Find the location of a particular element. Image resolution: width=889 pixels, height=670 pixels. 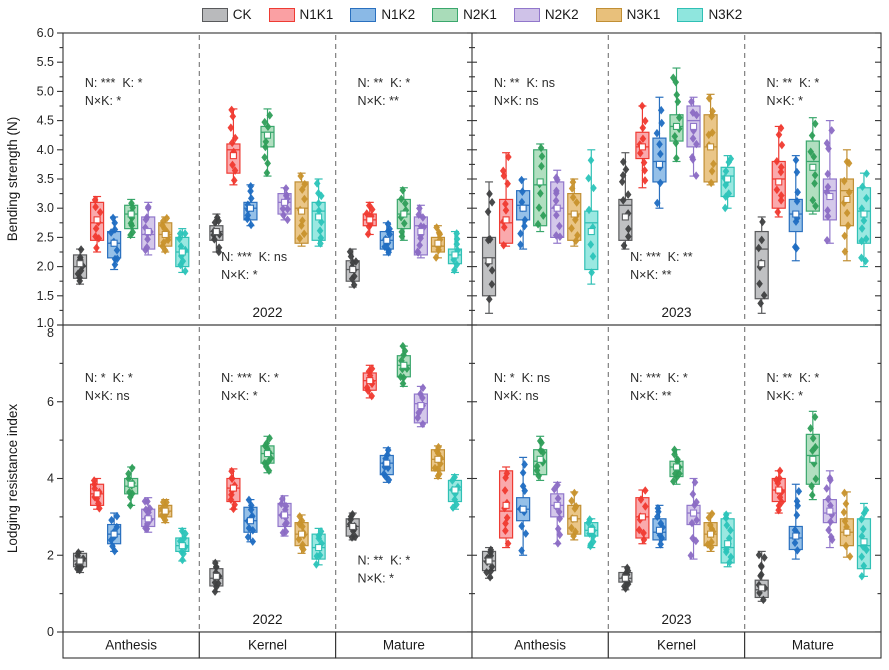

box-2023-Kernel-N1K1-mean-marker is located at coordinates (642, 147).